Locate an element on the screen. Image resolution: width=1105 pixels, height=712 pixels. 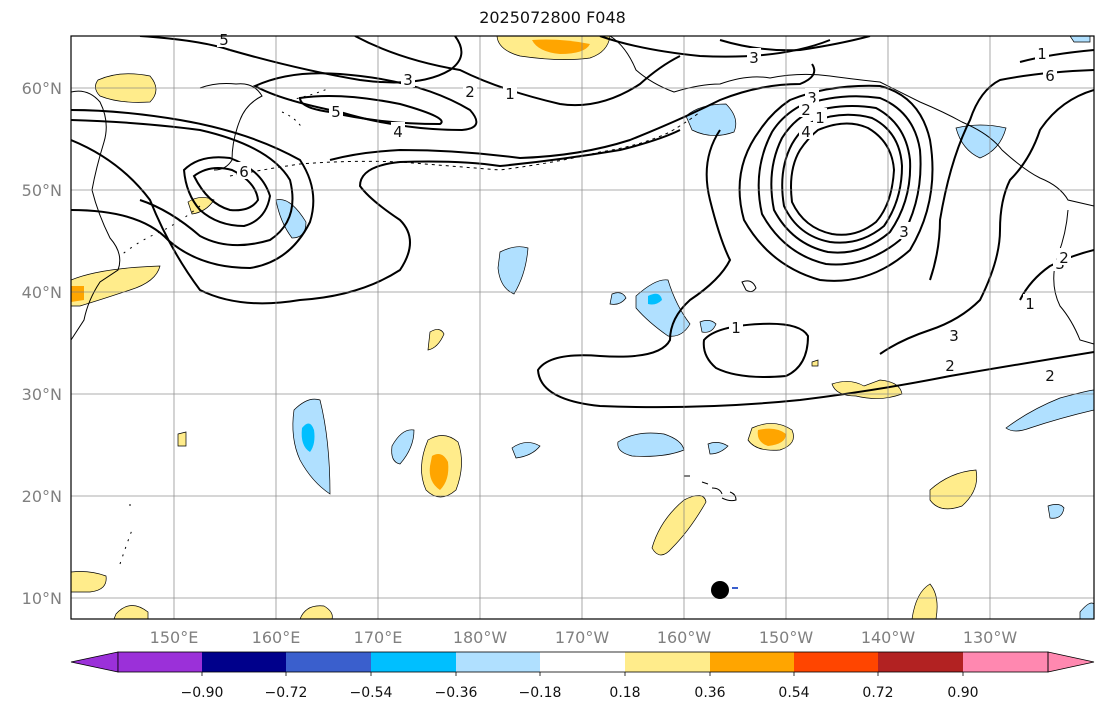
figure-title: 2025072800 F048 is located at coordinates (552, 17).